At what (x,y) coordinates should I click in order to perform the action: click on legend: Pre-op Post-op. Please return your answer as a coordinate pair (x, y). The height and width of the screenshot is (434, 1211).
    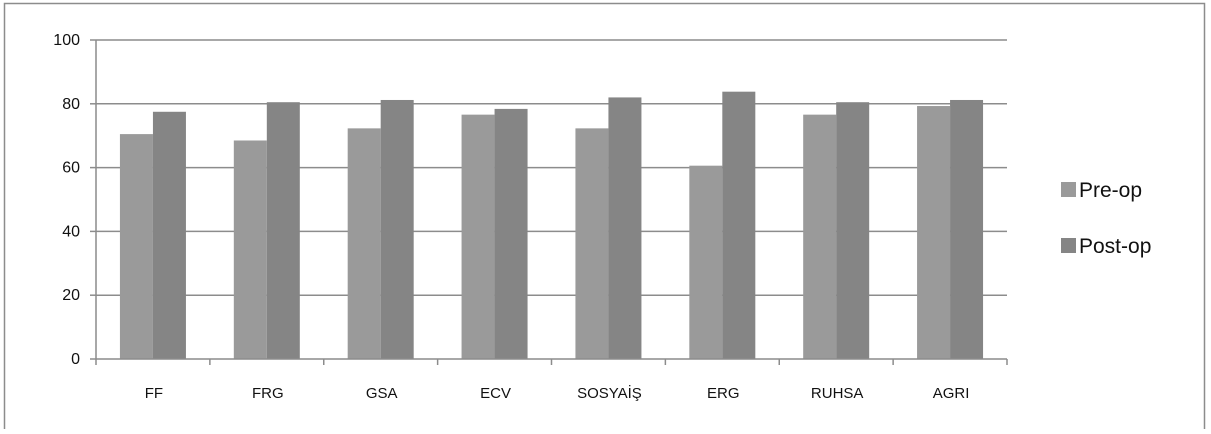
    Looking at the image, I should click on (1106, 218).